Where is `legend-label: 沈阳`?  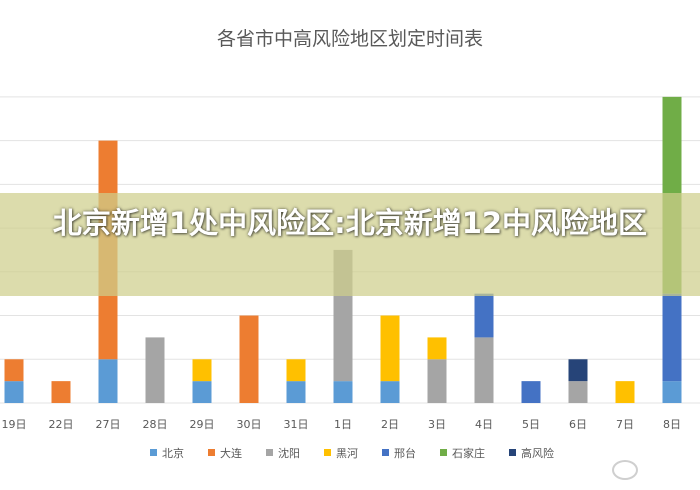 legend-label: 沈阳 is located at coordinates (289, 453).